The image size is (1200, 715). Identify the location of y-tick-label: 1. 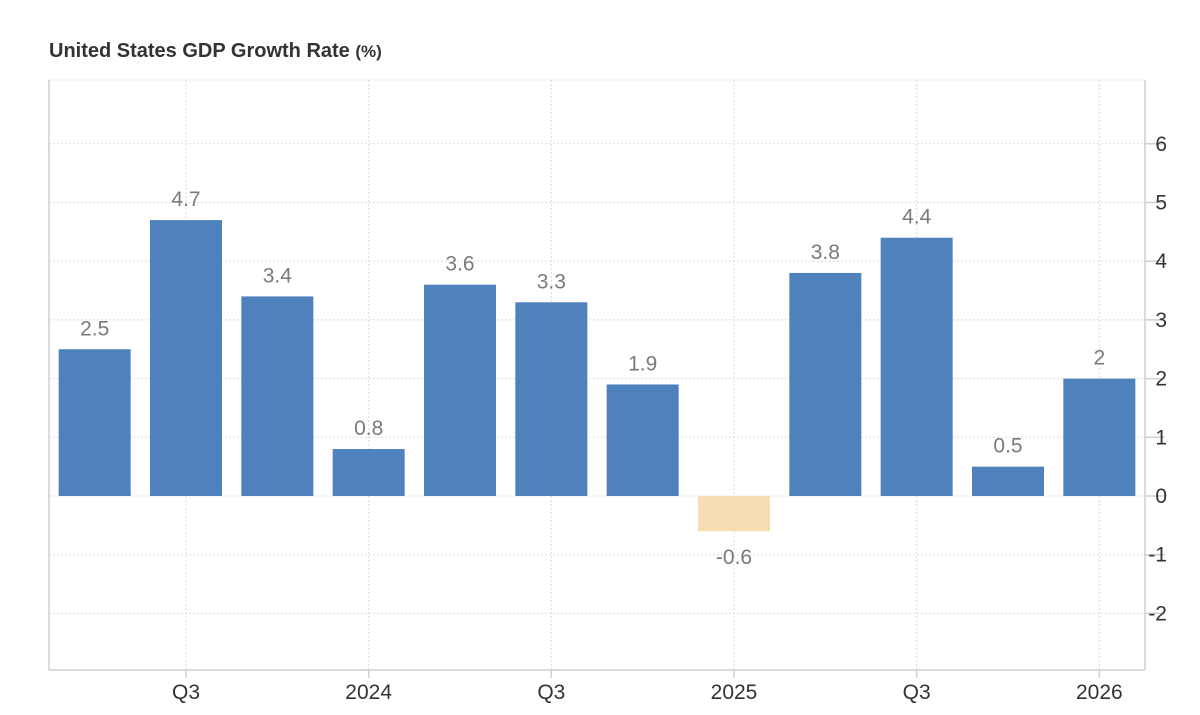
(1161, 437).